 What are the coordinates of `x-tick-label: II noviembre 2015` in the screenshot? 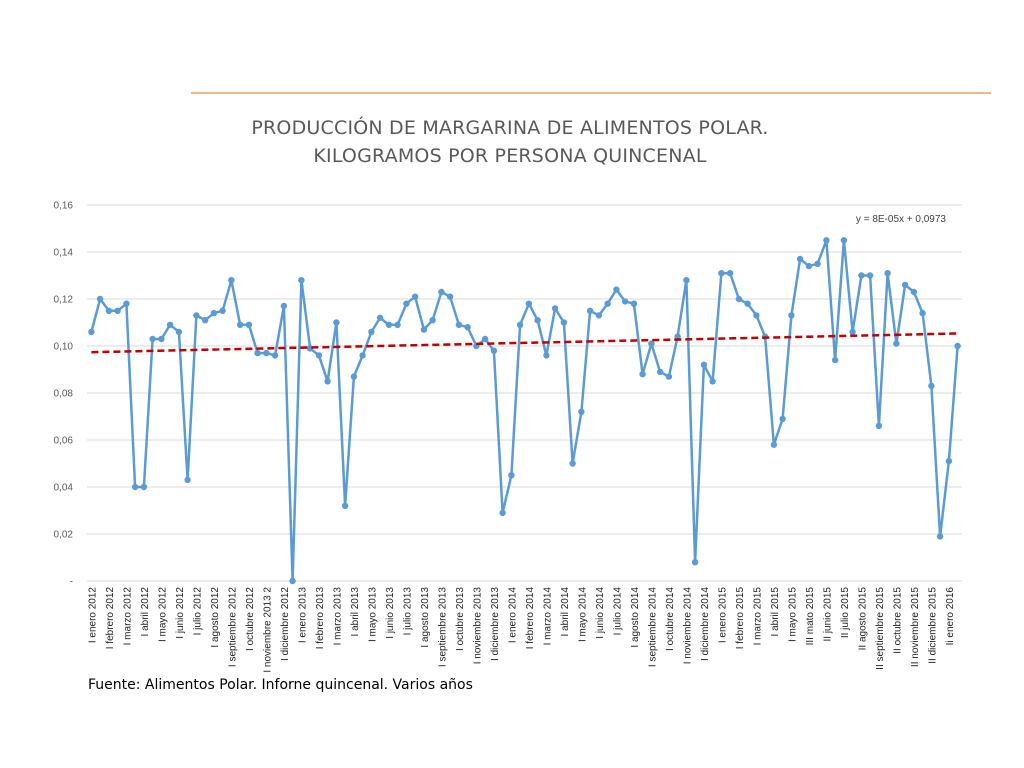 It's located at (915, 627).